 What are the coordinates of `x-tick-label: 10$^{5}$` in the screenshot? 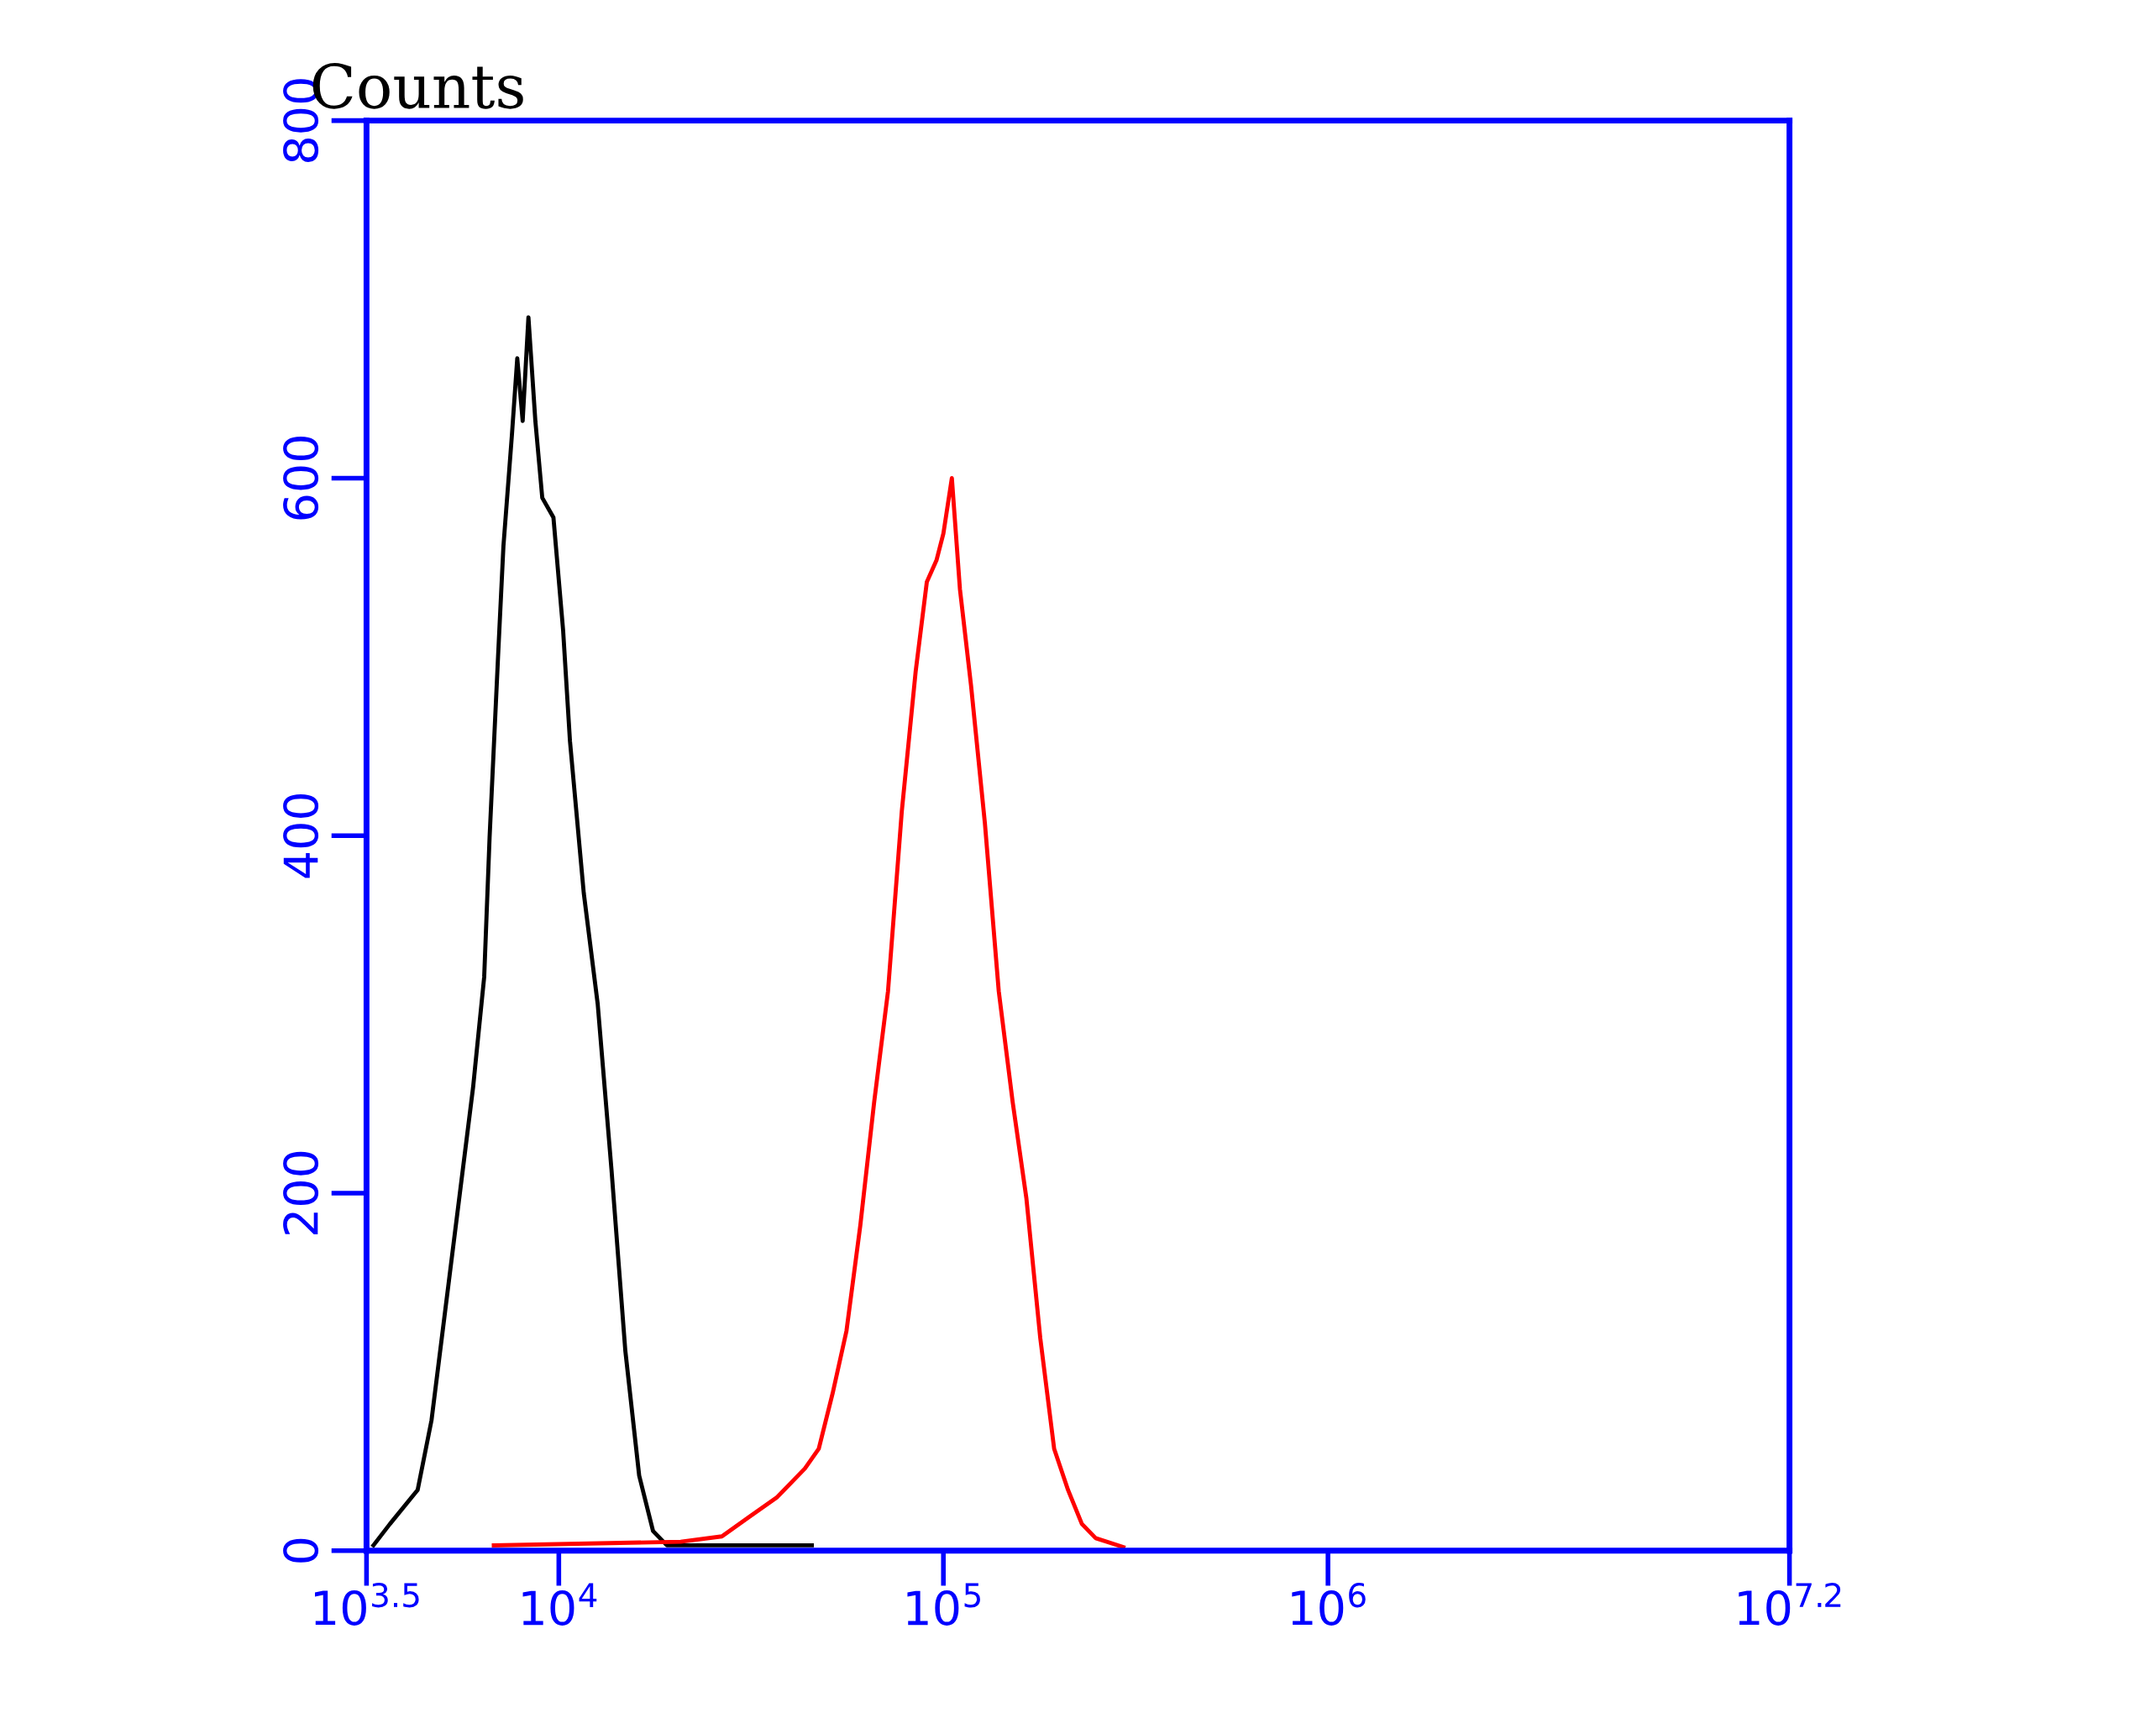 It's located at (944, 1604).